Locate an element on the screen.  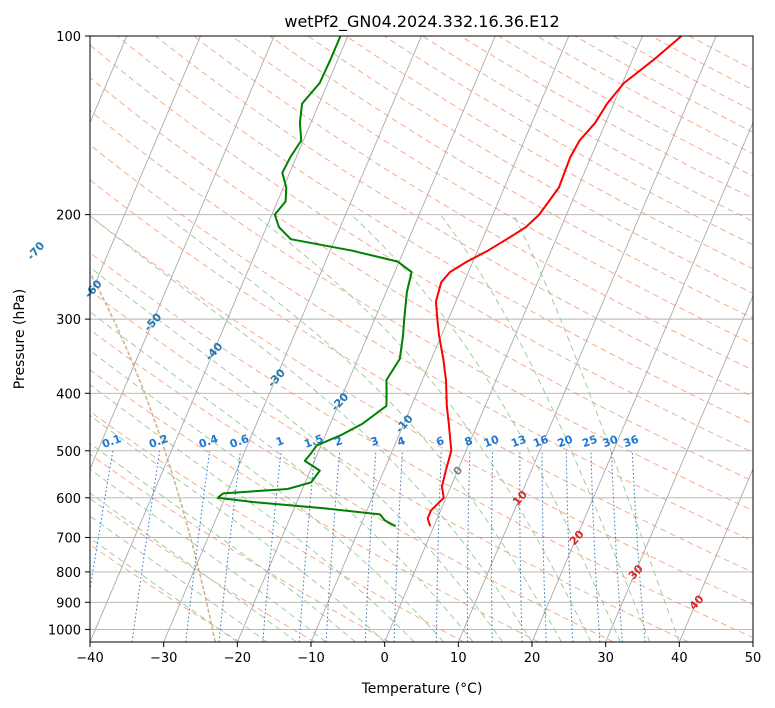
mixing-ratio-label: 0.1 is located at coordinates (111, 441).